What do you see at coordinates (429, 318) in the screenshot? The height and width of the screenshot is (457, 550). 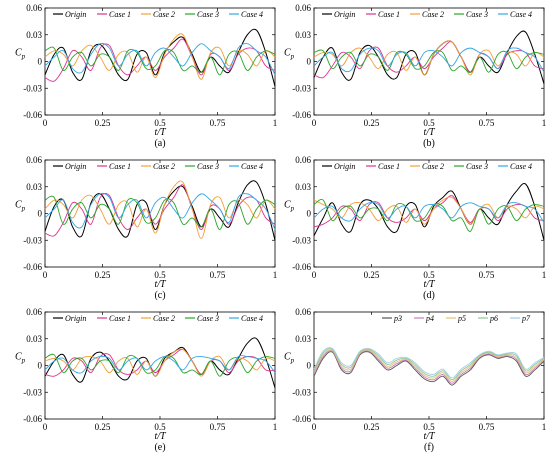 I see `legend-label: p4` at bounding box center [429, 318].